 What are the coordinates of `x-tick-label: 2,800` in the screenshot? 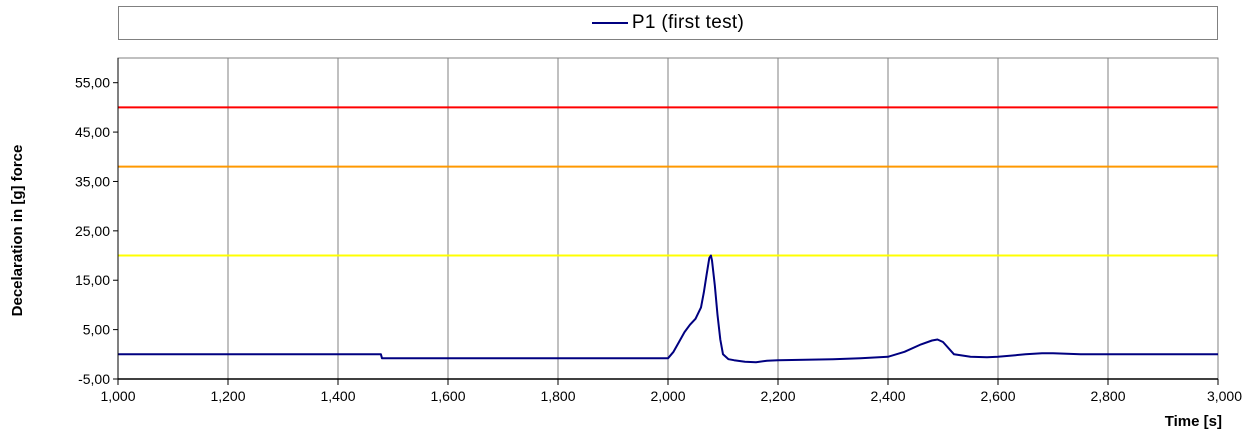 It's located at (1107, 396).